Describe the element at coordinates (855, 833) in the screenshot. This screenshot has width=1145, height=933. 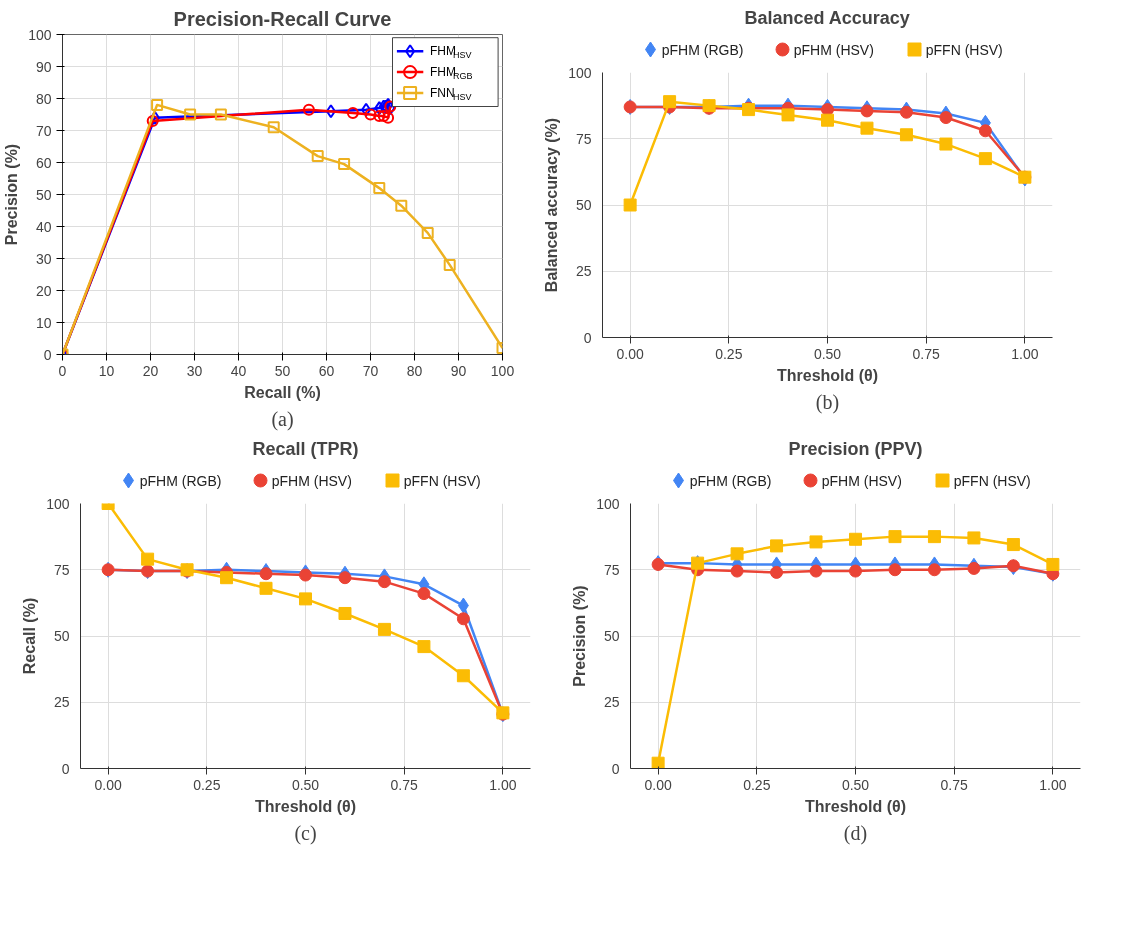
I see `text: (d)` at that location.